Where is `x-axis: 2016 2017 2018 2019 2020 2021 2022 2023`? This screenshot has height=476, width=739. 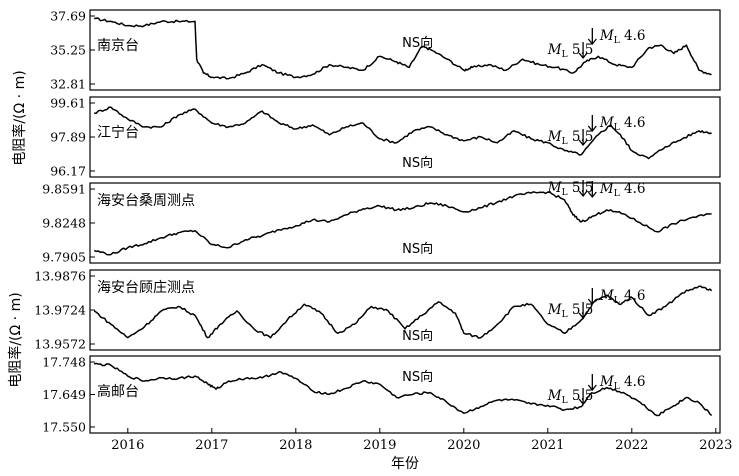 x-axis: 2016 2017 2018 2019 2020 2021 2022 2023 is located at coordinates (421, 440).